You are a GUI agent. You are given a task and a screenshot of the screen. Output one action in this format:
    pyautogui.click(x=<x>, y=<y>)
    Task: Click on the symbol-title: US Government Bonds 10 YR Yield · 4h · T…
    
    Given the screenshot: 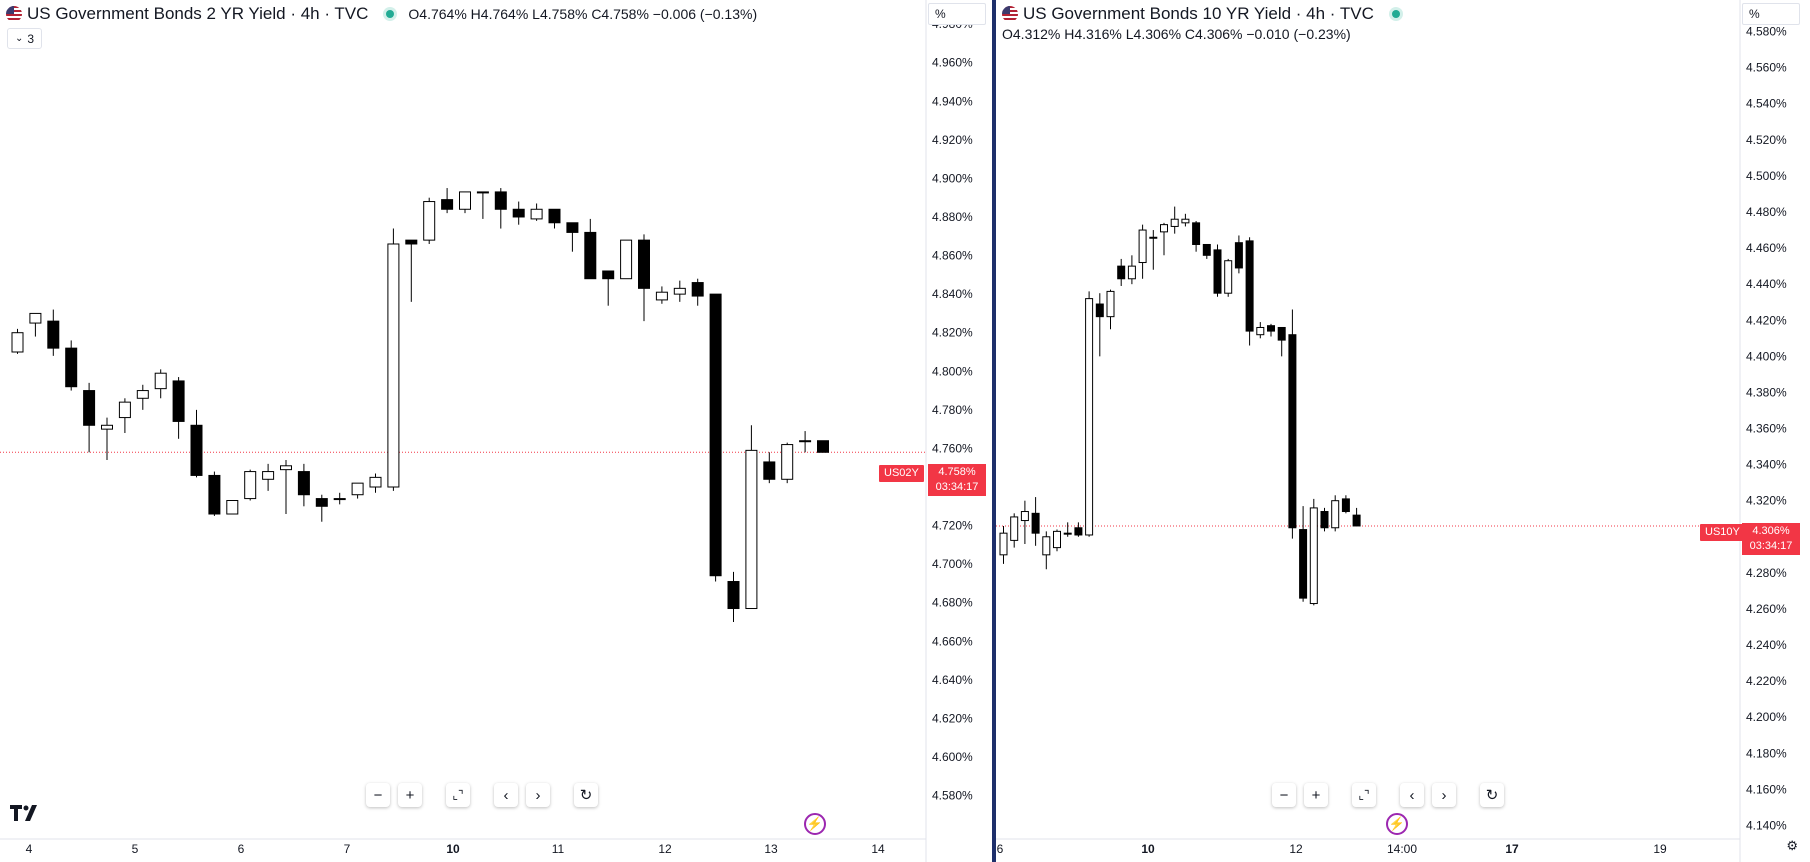 What is the action you would take?
    pyautogui.click(x=1198, y=13)
    